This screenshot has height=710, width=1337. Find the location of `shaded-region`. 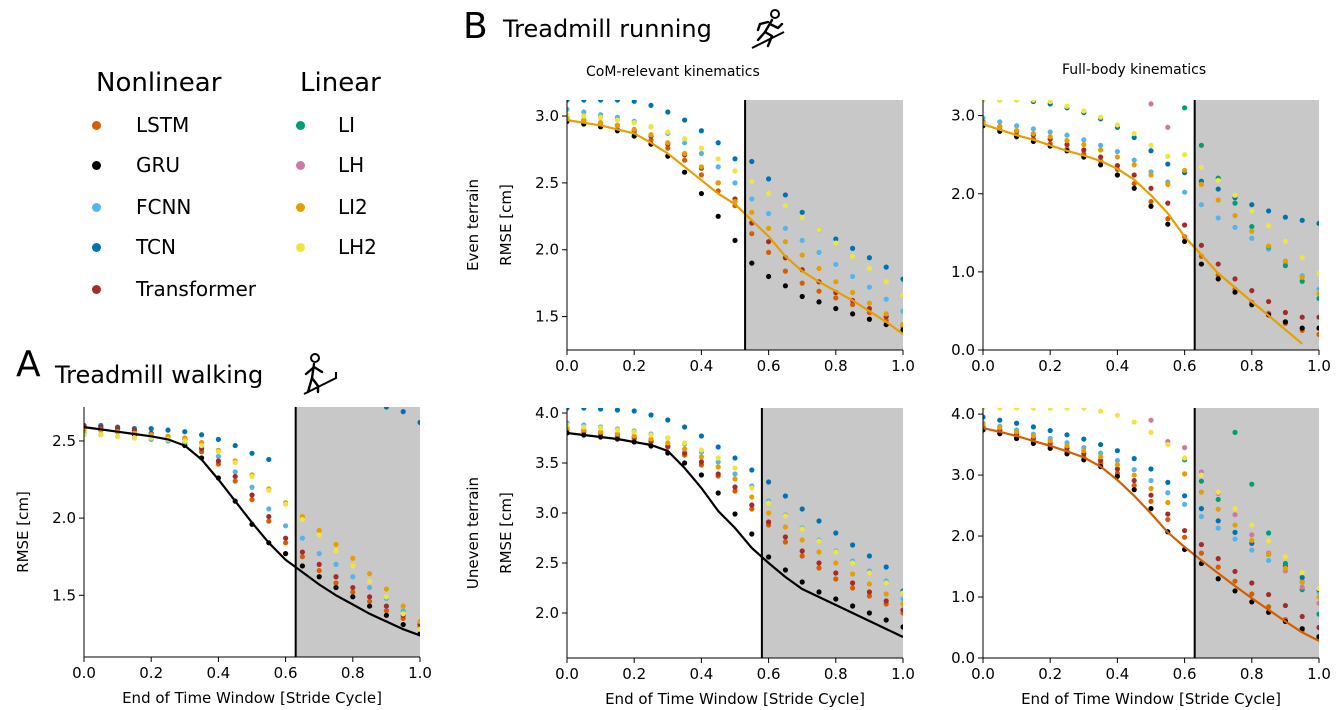

shaded-region is located at coordinates (1256, 533).